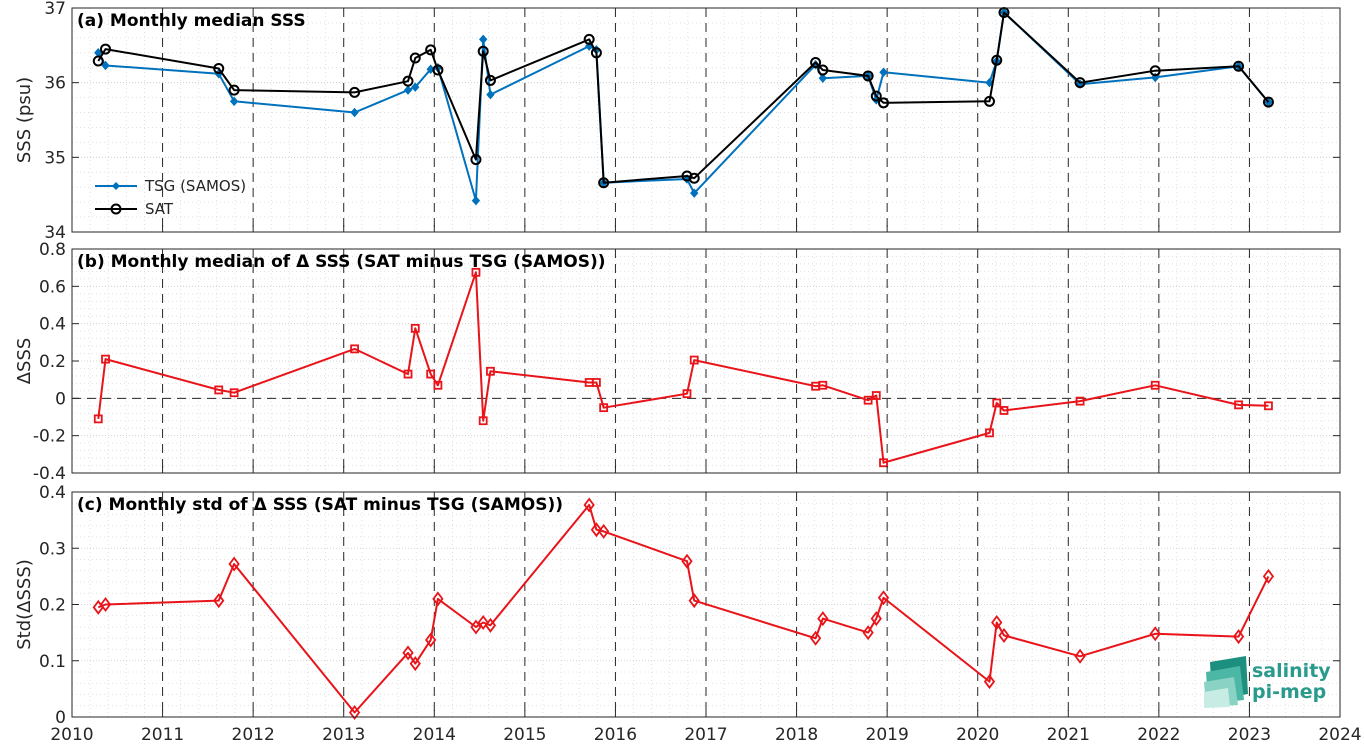 The height and width of the screenshot is (745, 1364). I want to click on panel-b-y-tick-label: -0.2, so click(49, 437).